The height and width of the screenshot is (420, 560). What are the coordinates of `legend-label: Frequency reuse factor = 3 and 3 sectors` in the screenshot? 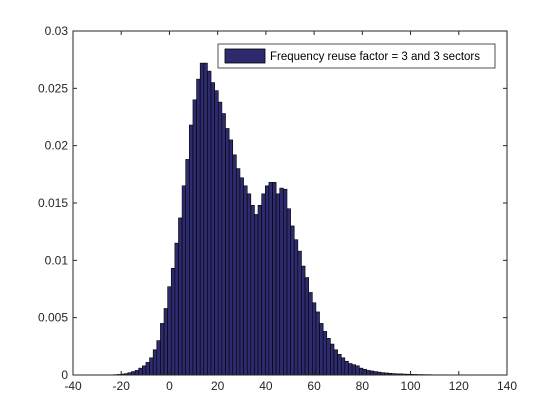 It's located at (375, 57).